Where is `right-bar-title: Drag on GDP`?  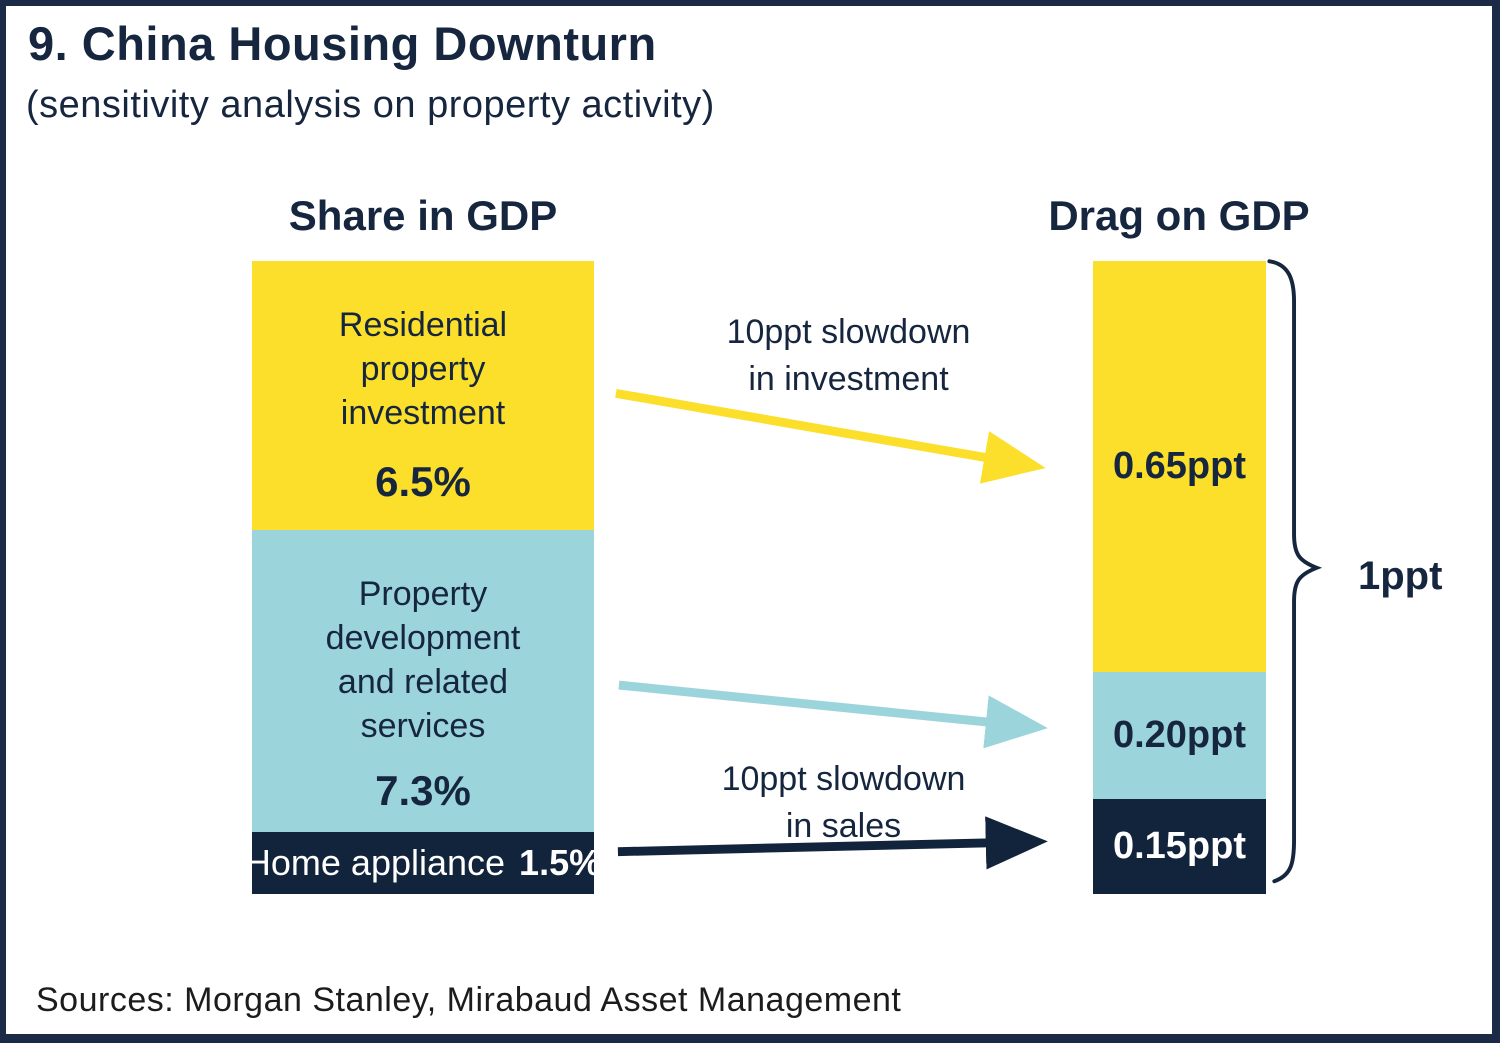 right-bar-title: Drag on GDP is located at coordinates (1179, 215).